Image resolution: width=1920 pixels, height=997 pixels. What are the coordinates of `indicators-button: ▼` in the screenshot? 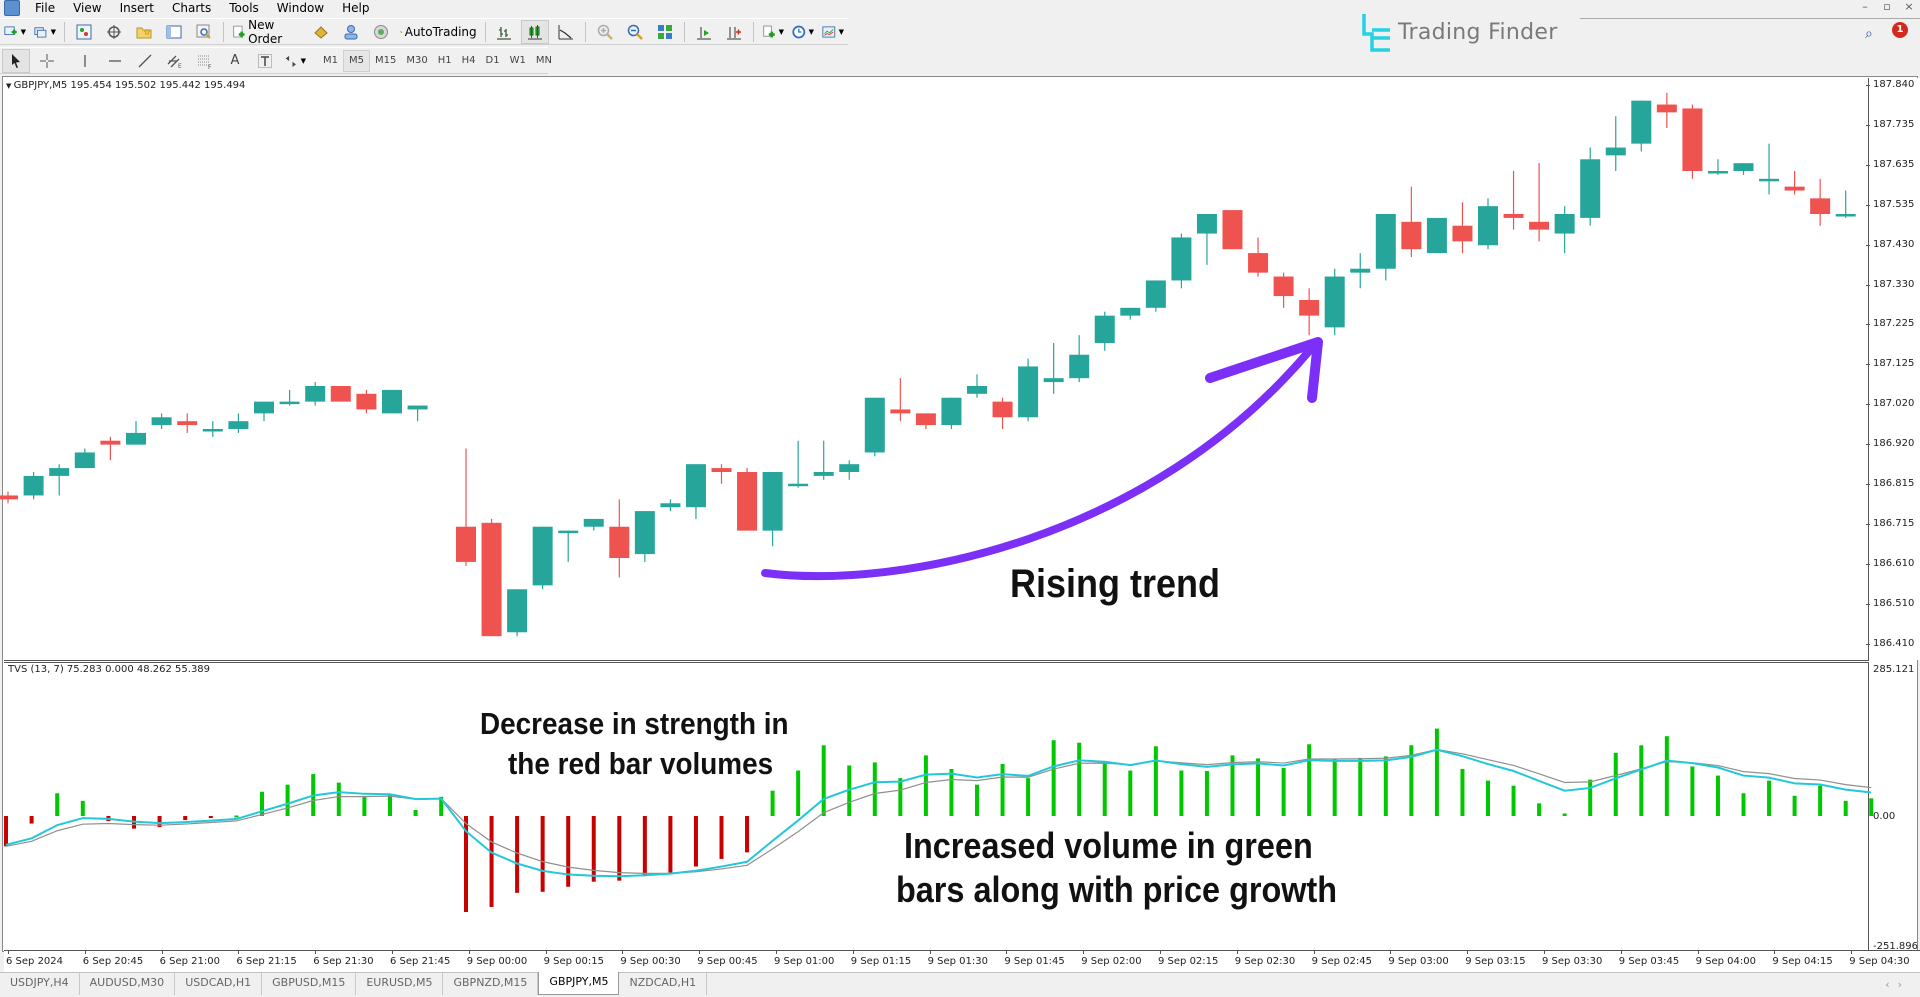 It's located at (773, 32).